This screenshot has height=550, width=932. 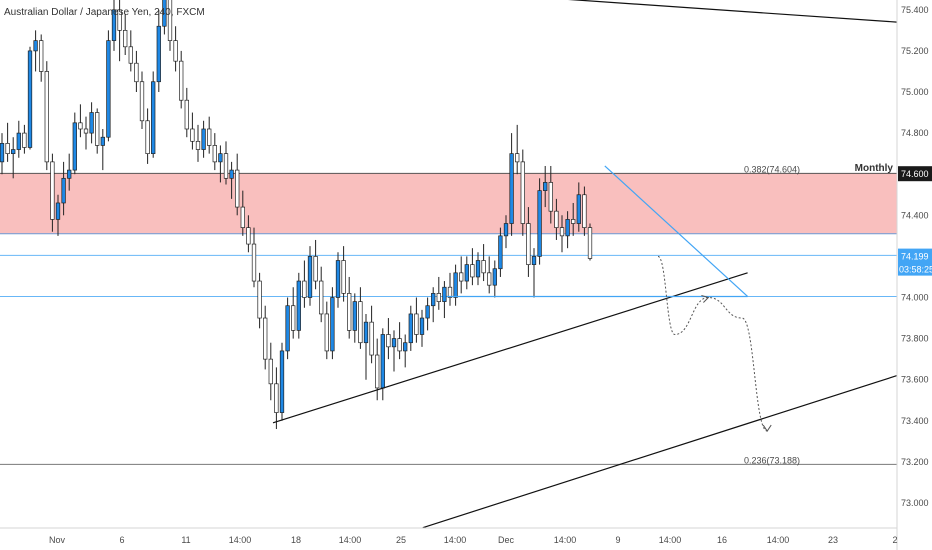 I want to click on x-tick-label: 18, so click(x=296, y=540).